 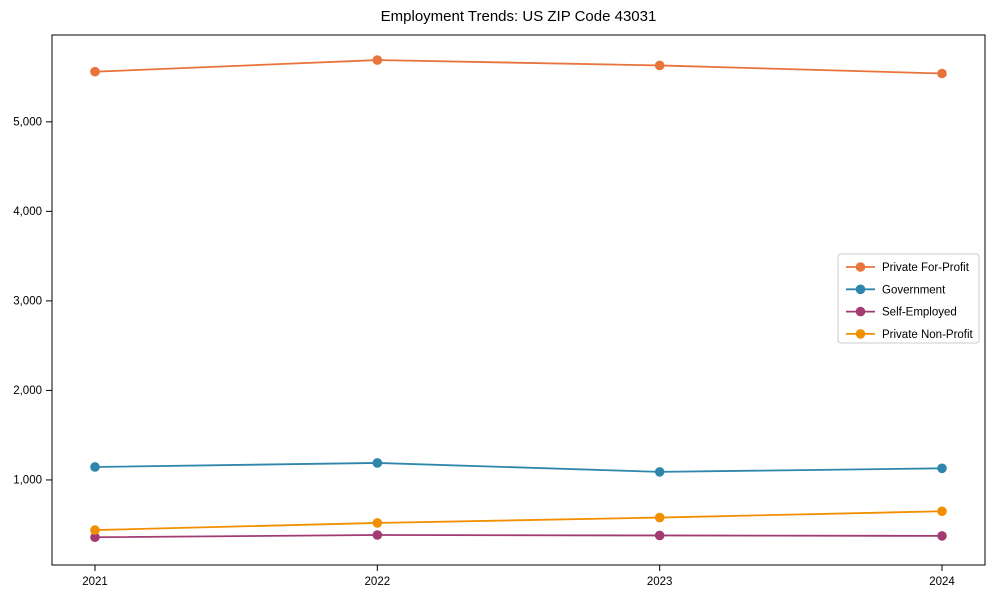 What do you see at coordinates (659, 517) in the screenshot?
I see `data-point-private-non-profit-2023` at bounding box center [659, 517].